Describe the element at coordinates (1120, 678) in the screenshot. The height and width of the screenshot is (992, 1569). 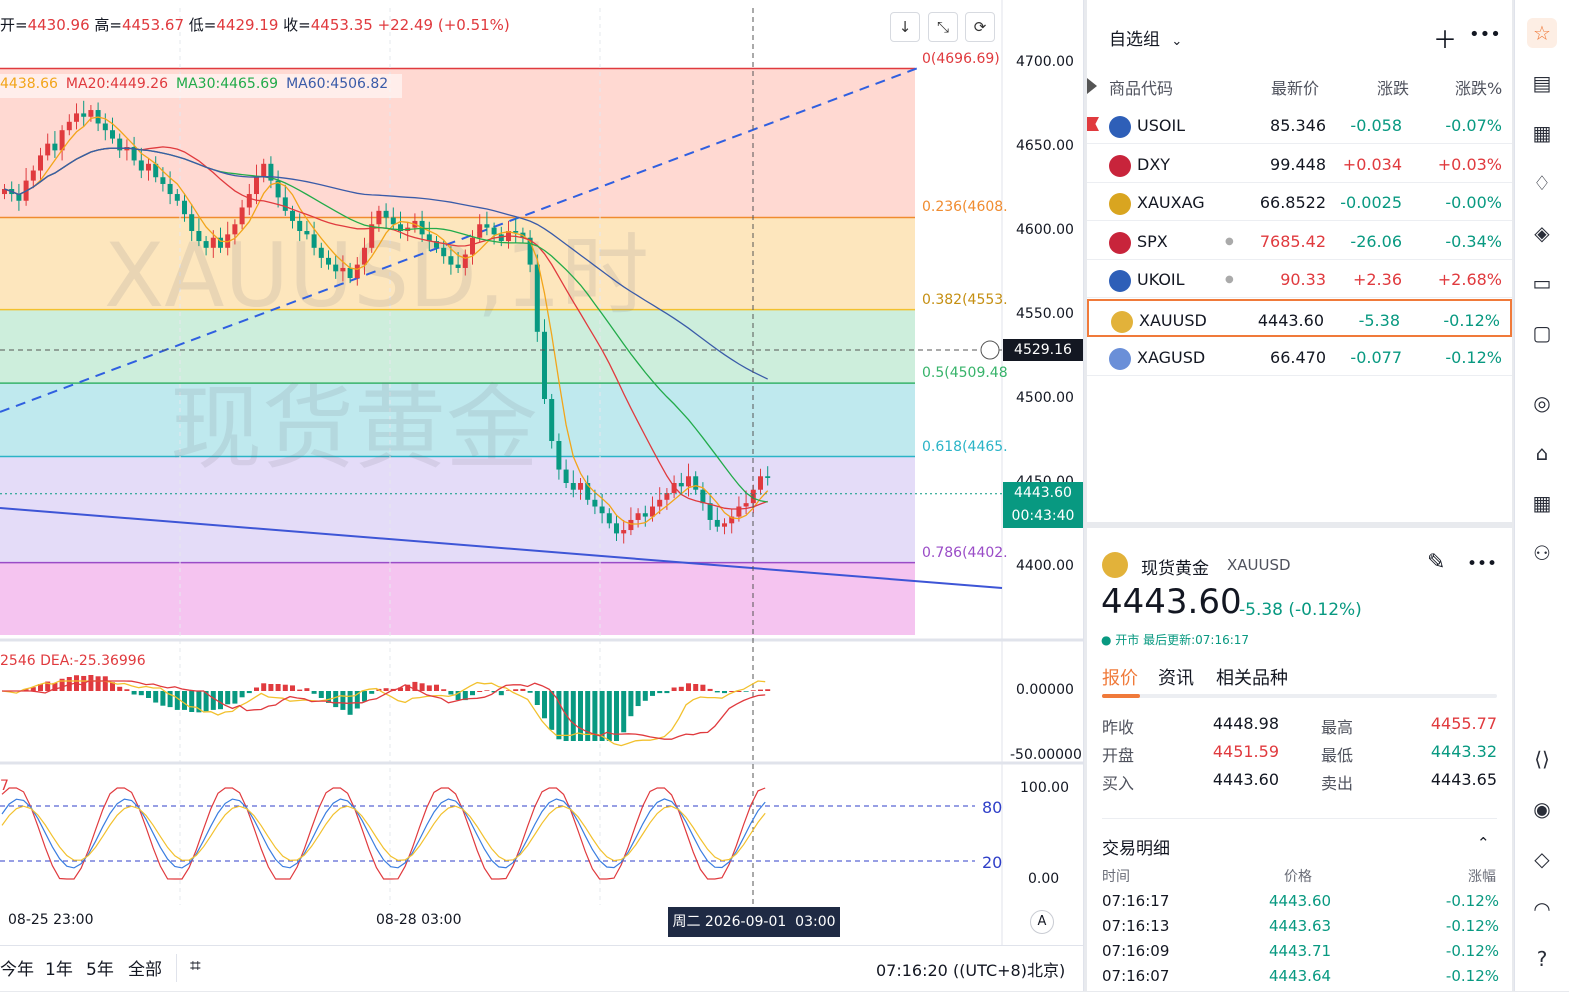
I see `tab-quote: 报价` at that location.